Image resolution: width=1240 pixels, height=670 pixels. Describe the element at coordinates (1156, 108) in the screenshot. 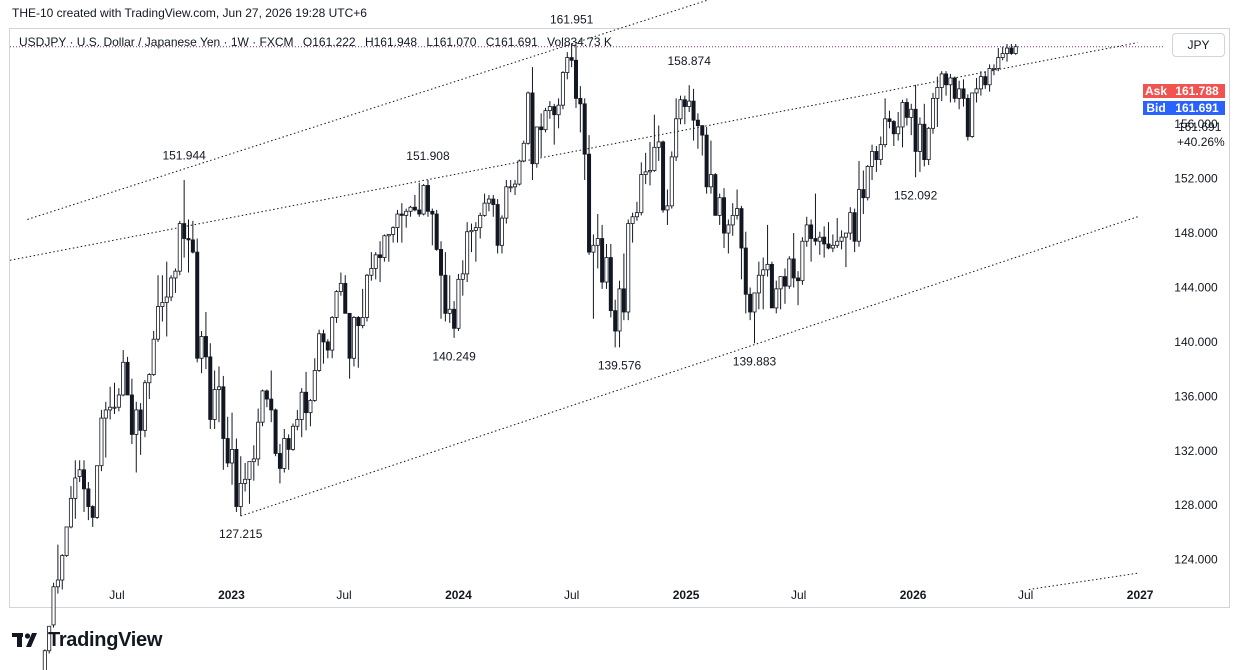

I see `bid-label: Bid` at that location.